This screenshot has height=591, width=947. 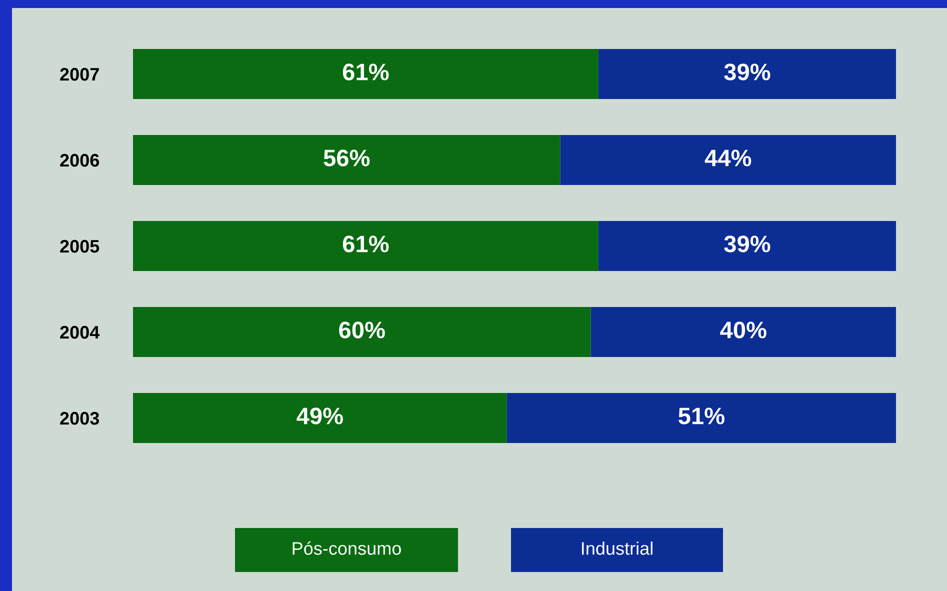 I want to click on text: Pós-consumo, so click(x=346, y=548).